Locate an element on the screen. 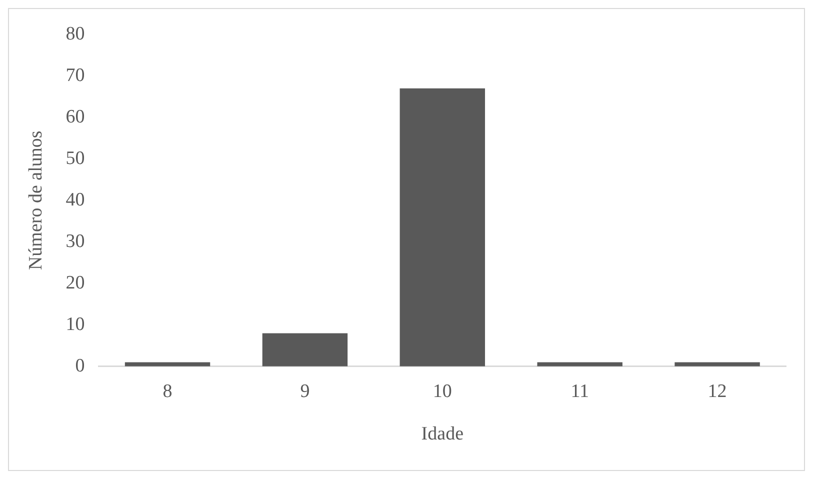 This screenshot has width=815, height=481. x-tick-label: 9 is located at coordinates (305, 391).